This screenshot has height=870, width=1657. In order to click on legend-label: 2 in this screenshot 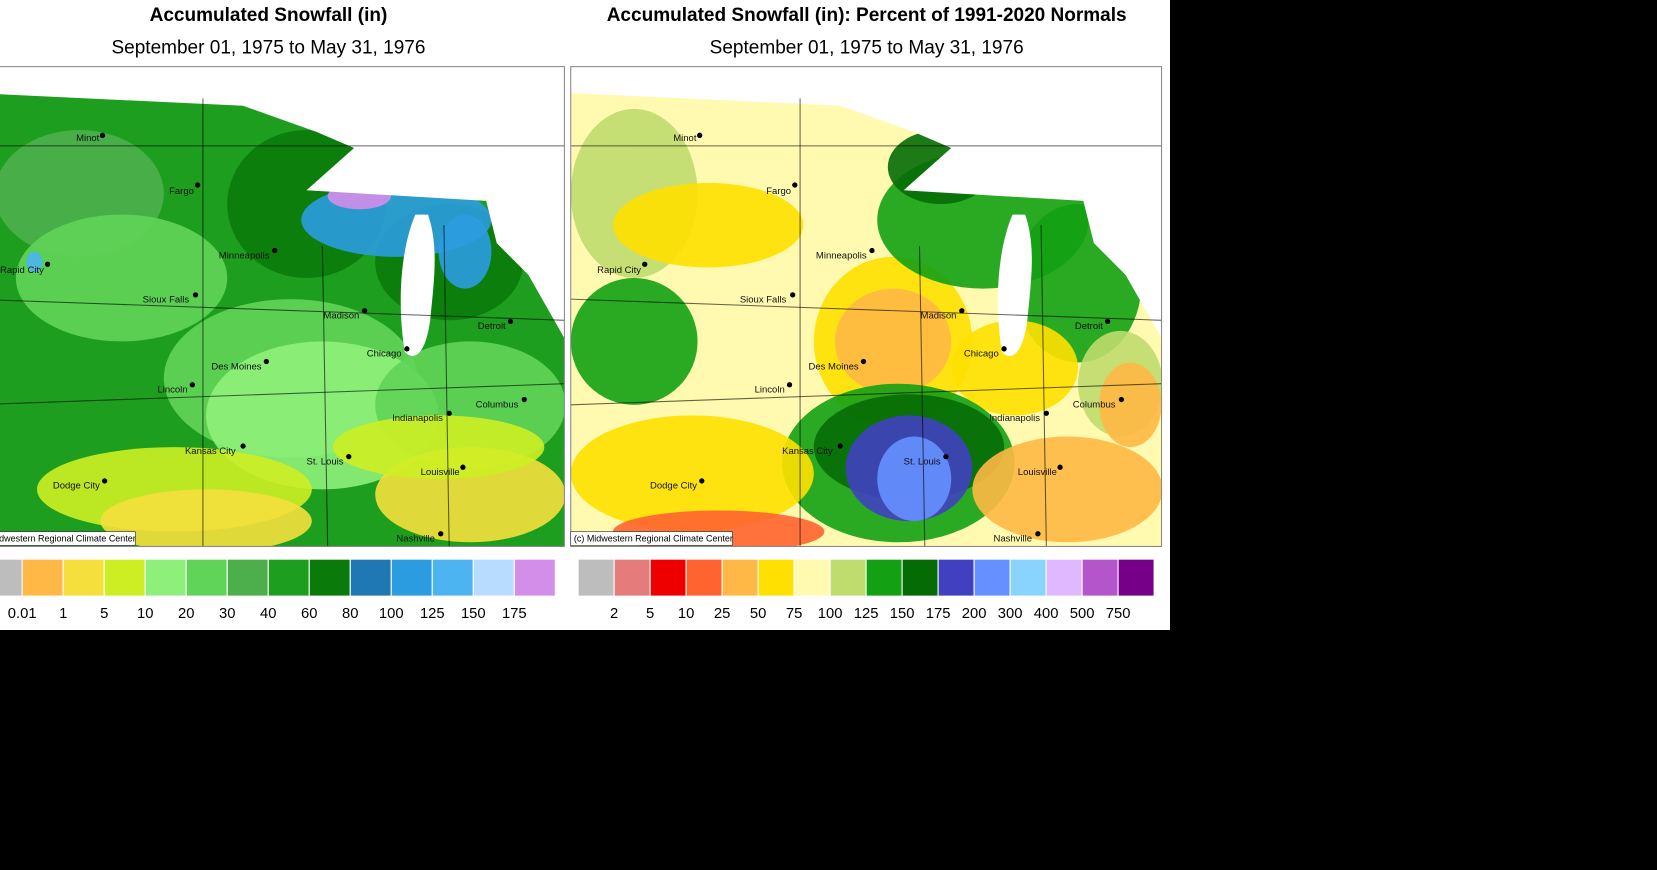, I will do `click(614, 614)`.